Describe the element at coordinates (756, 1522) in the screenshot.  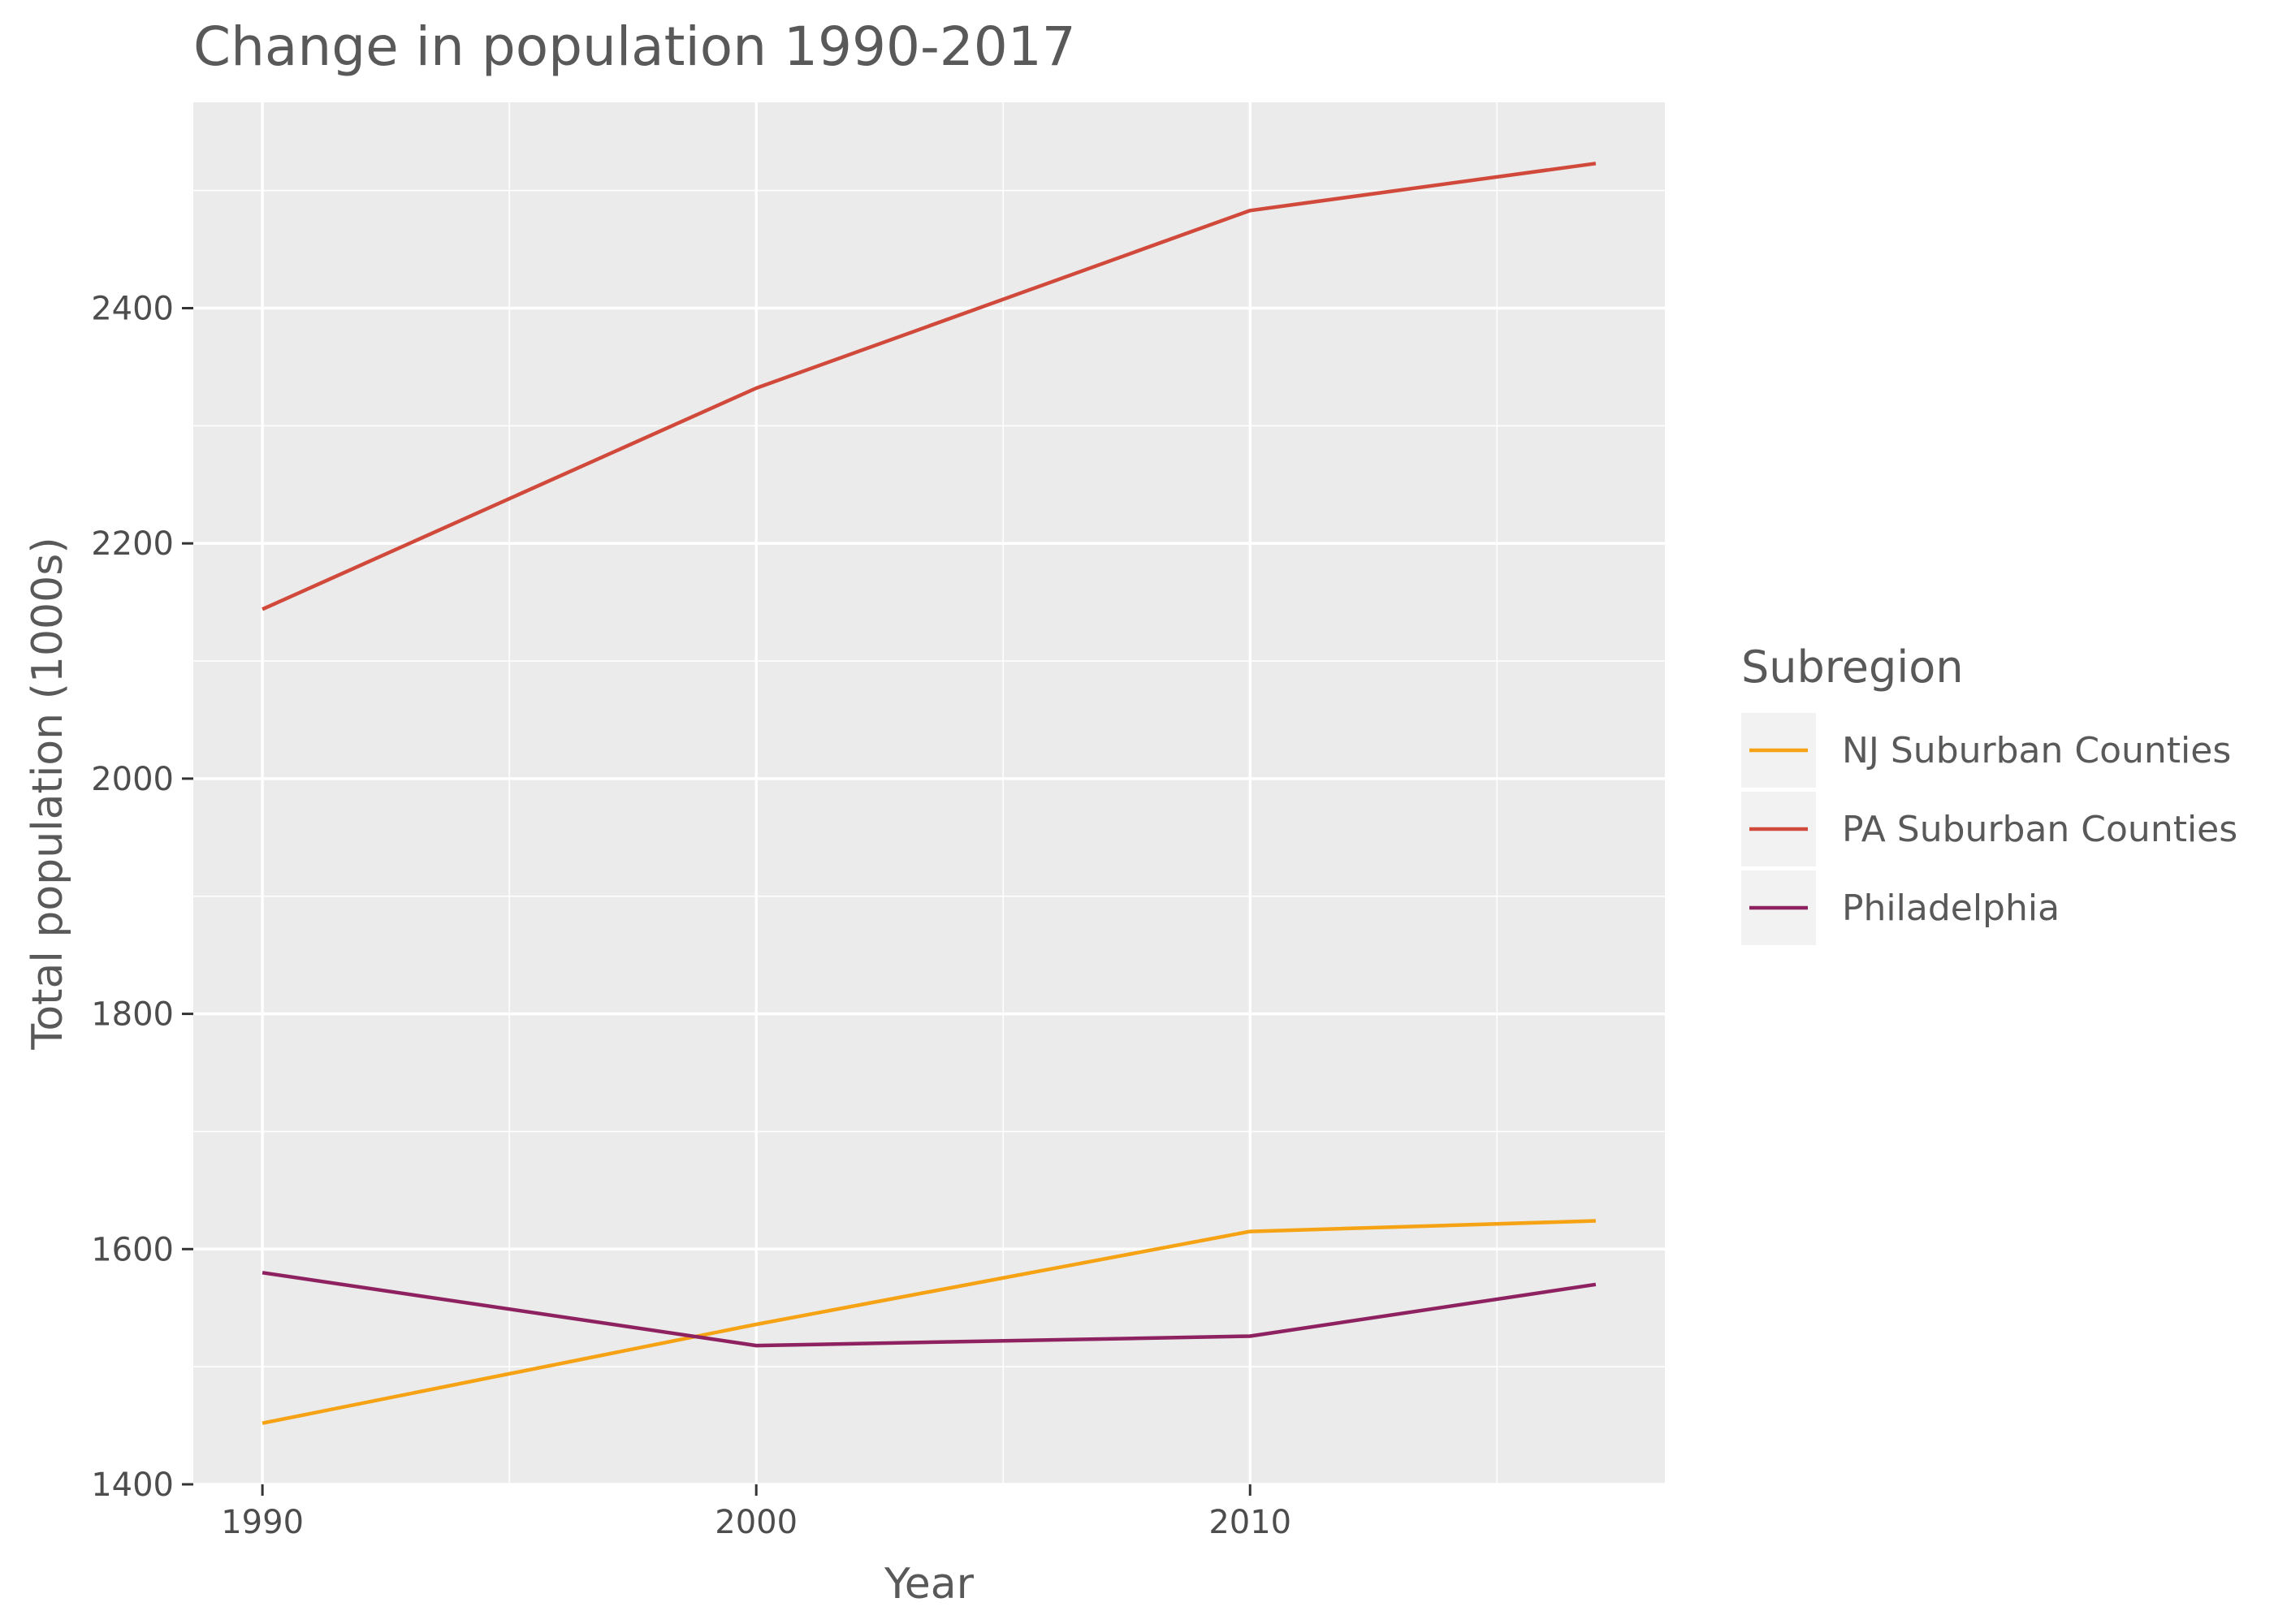
I see `x-tick-label: 2000` at that location.